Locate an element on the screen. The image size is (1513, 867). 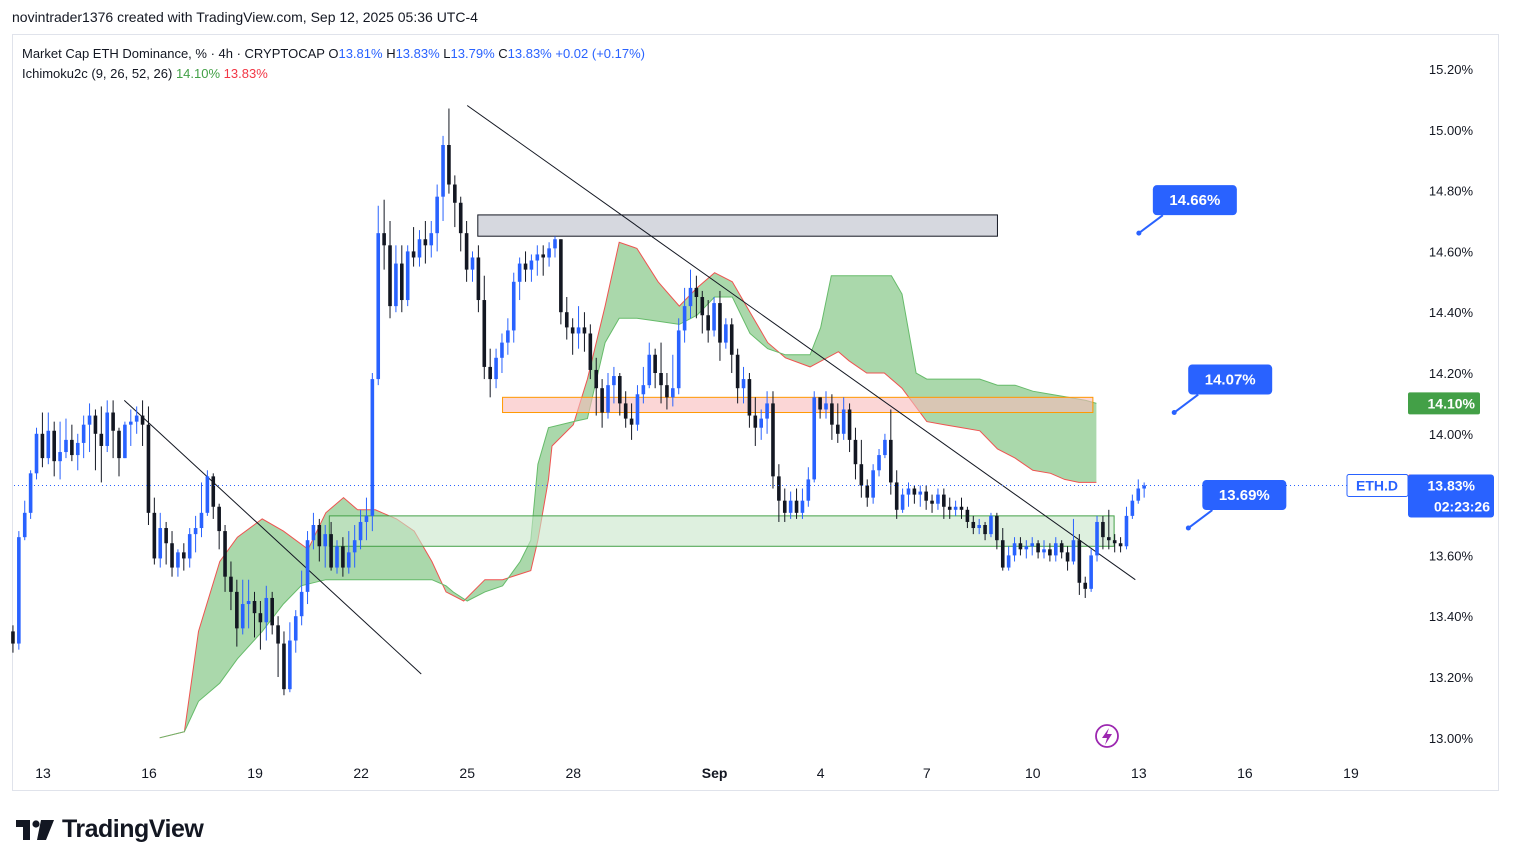
open-label: O is located at coordinates (333, 53).